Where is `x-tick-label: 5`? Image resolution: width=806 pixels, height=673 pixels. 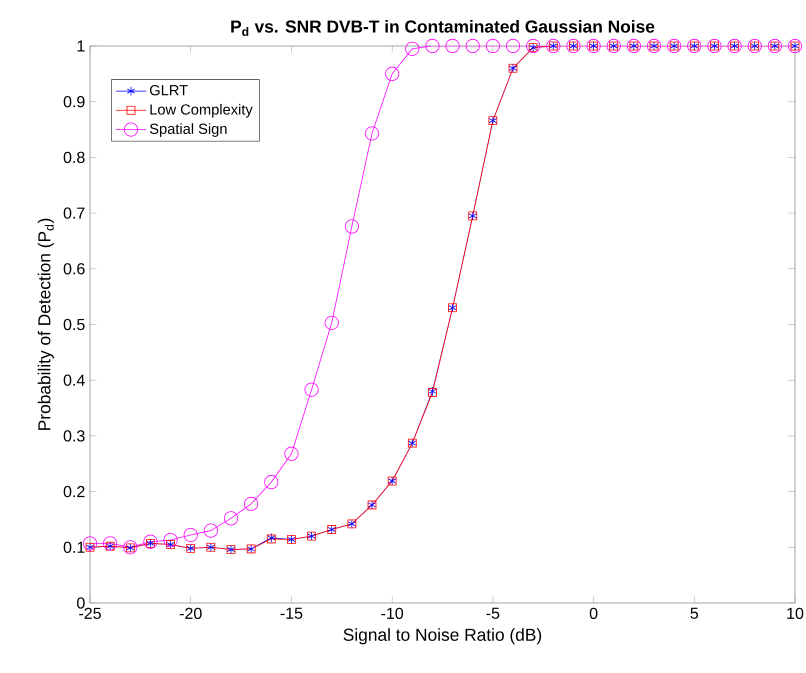
x-tick-label: 5 is located at coordinates (694, 613).